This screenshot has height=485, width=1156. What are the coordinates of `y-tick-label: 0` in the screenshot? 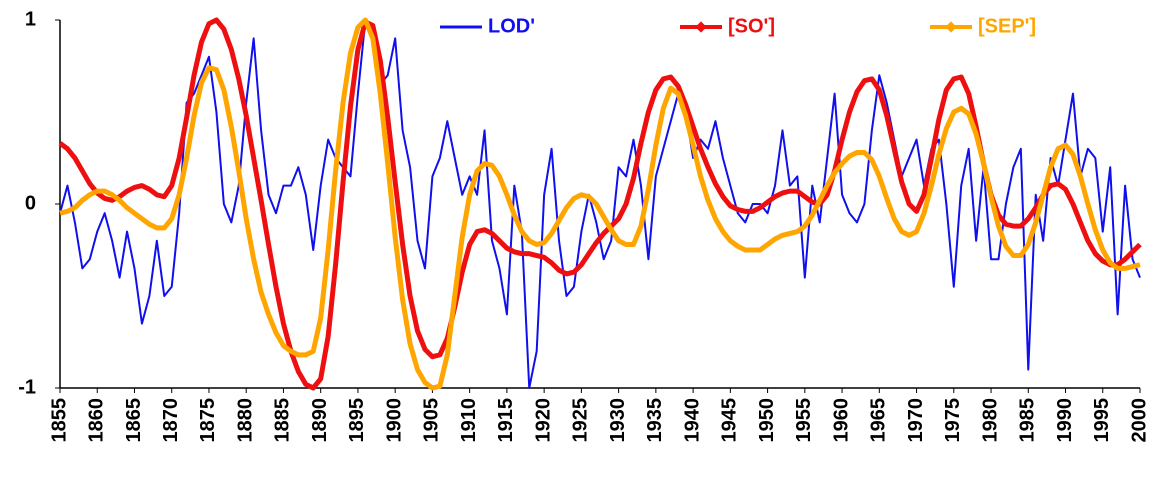 It's located at (30, 203).